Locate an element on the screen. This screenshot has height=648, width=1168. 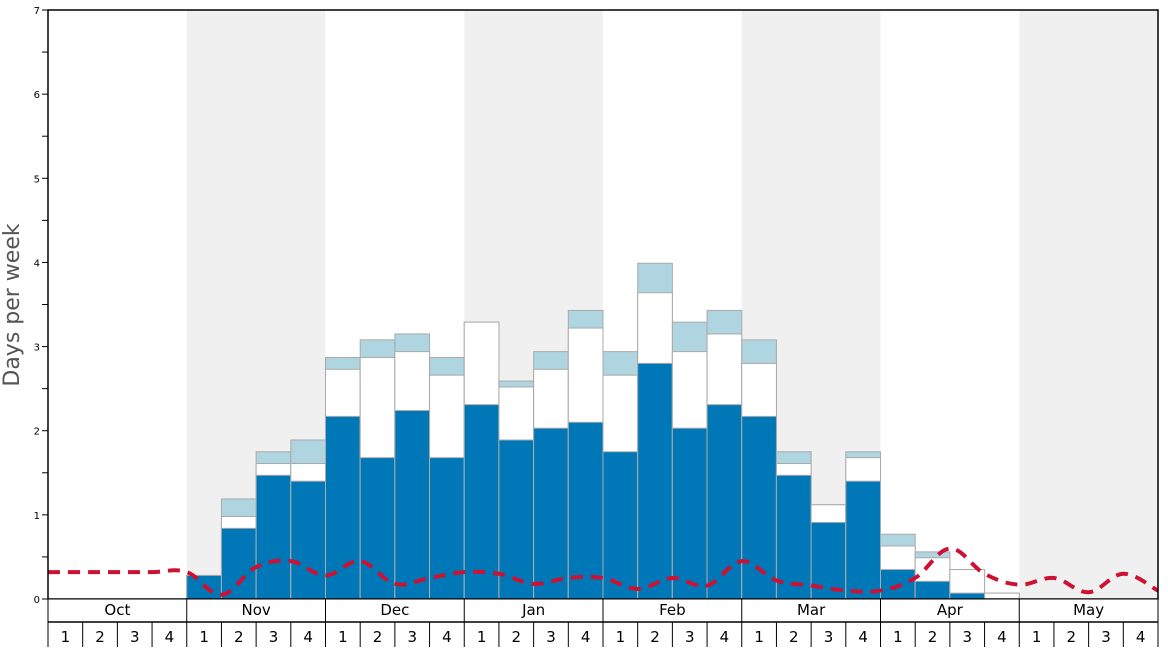
month-label-oct: Oct is located at coordinates (117, 610).